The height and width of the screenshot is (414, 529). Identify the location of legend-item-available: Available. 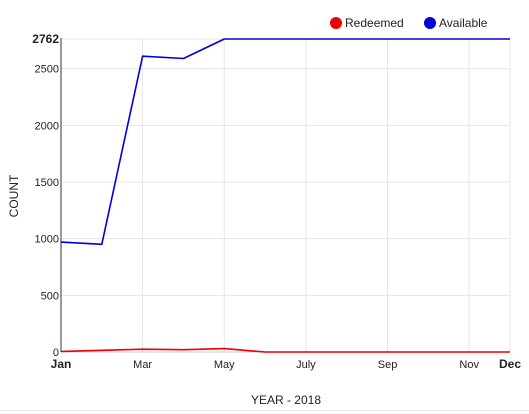
(456, 23).